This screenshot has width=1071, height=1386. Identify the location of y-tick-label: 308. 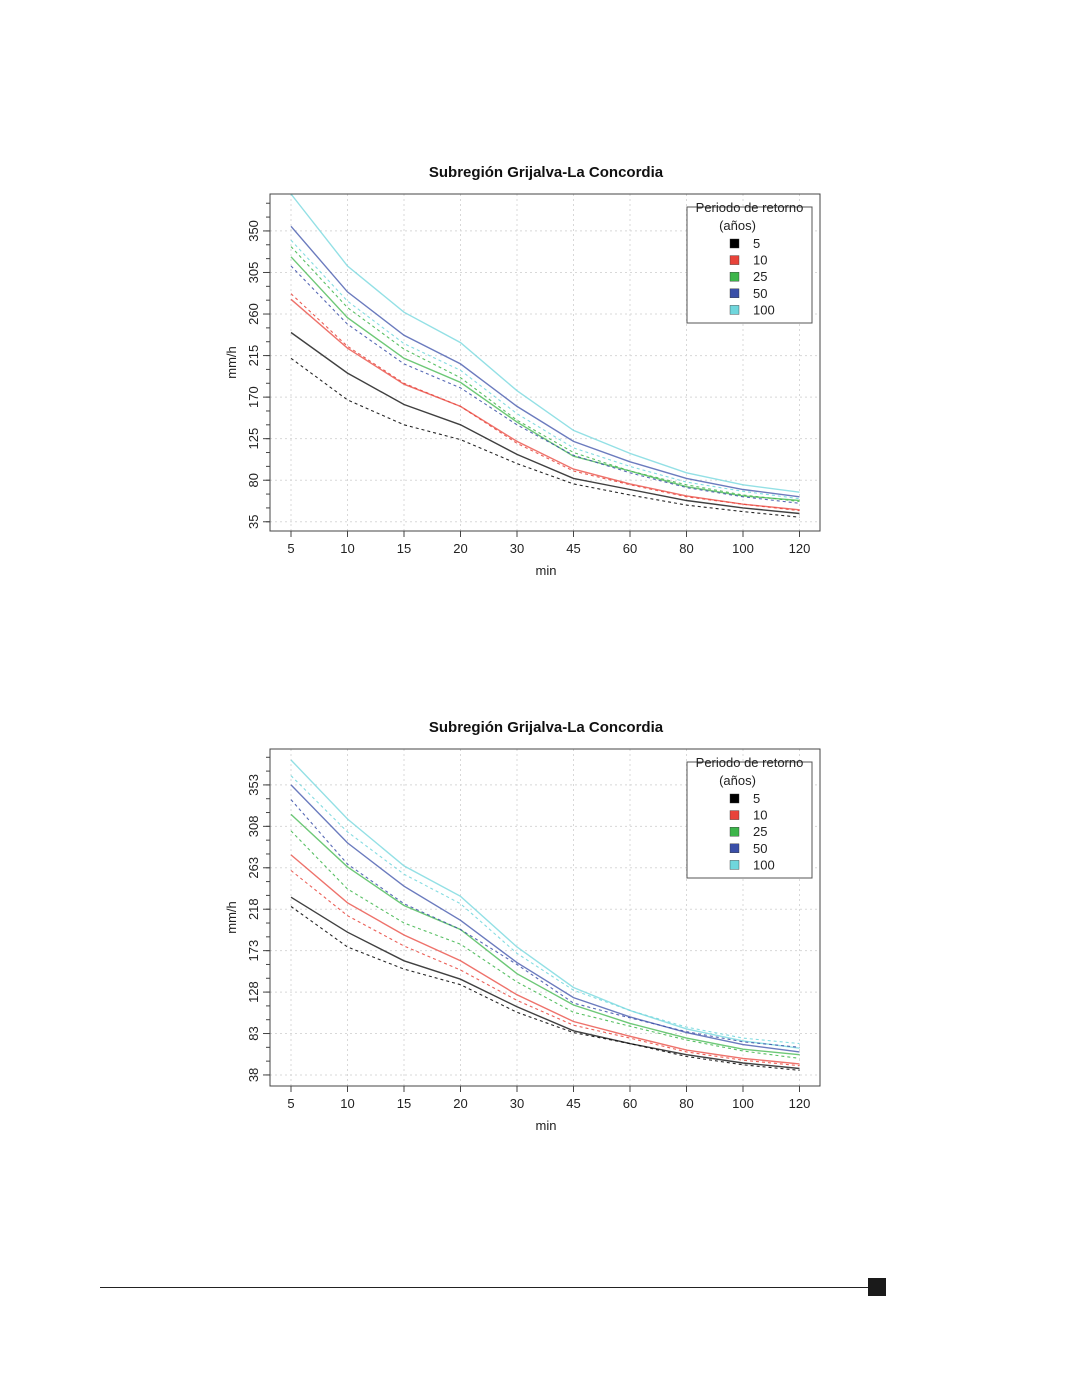
(253, 826).